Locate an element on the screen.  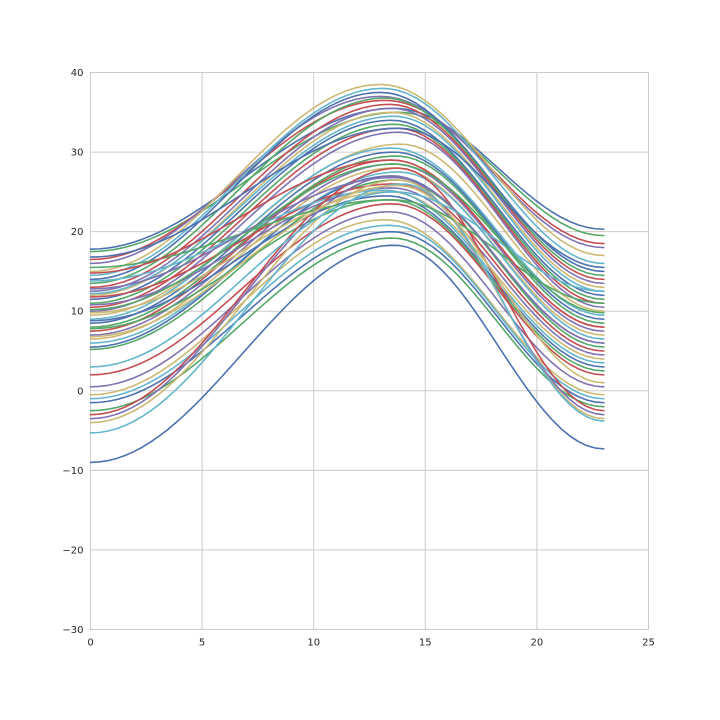
y-axis-tick-labels: −30 −20 −10 0 10 20 30 40 is located at coordinates (72, 352).